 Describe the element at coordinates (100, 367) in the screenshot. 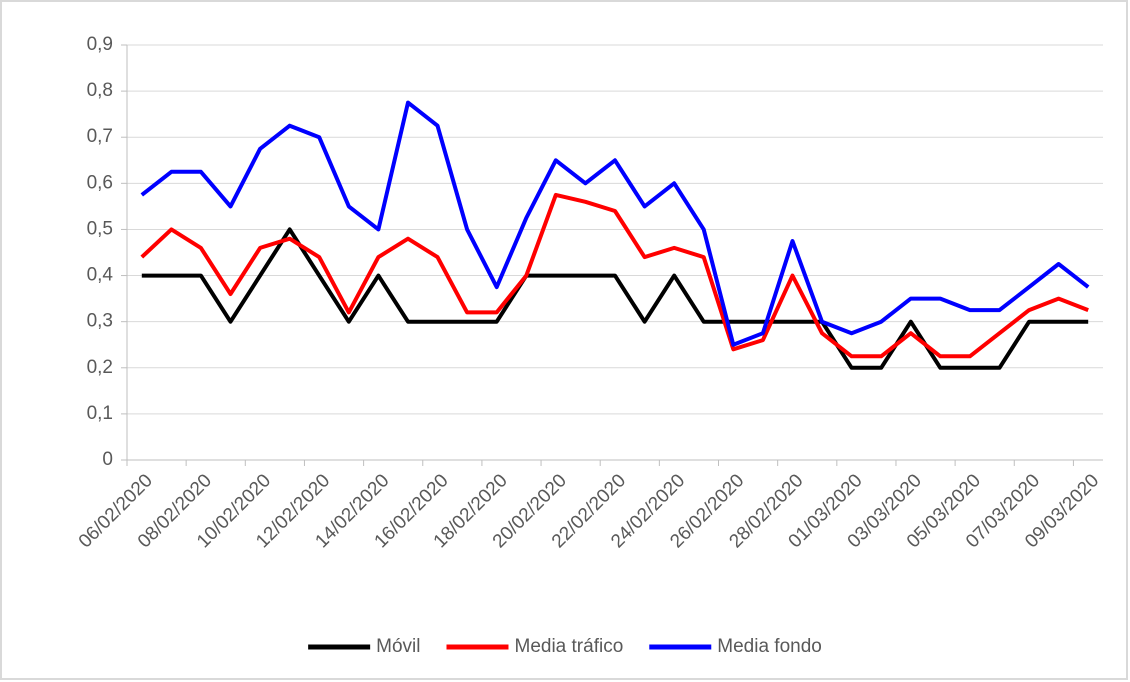

I see `y-tick-label: 0,2` at that location.